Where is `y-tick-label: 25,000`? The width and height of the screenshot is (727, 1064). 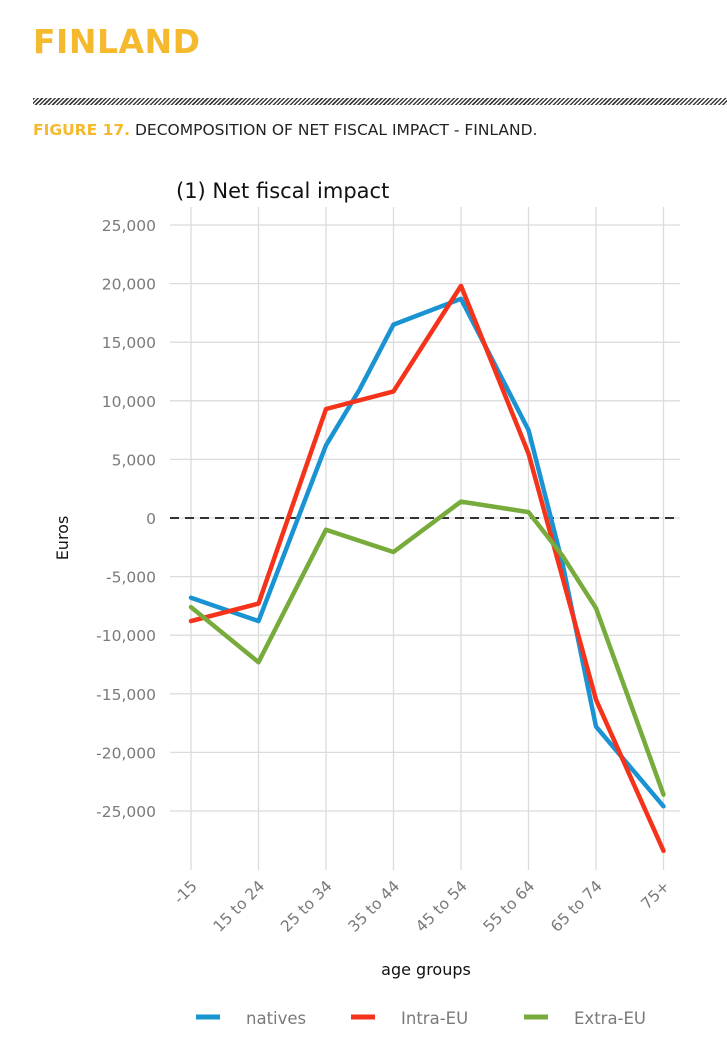
y-tick-label: 25,000 is located at coordinates (129, 226).